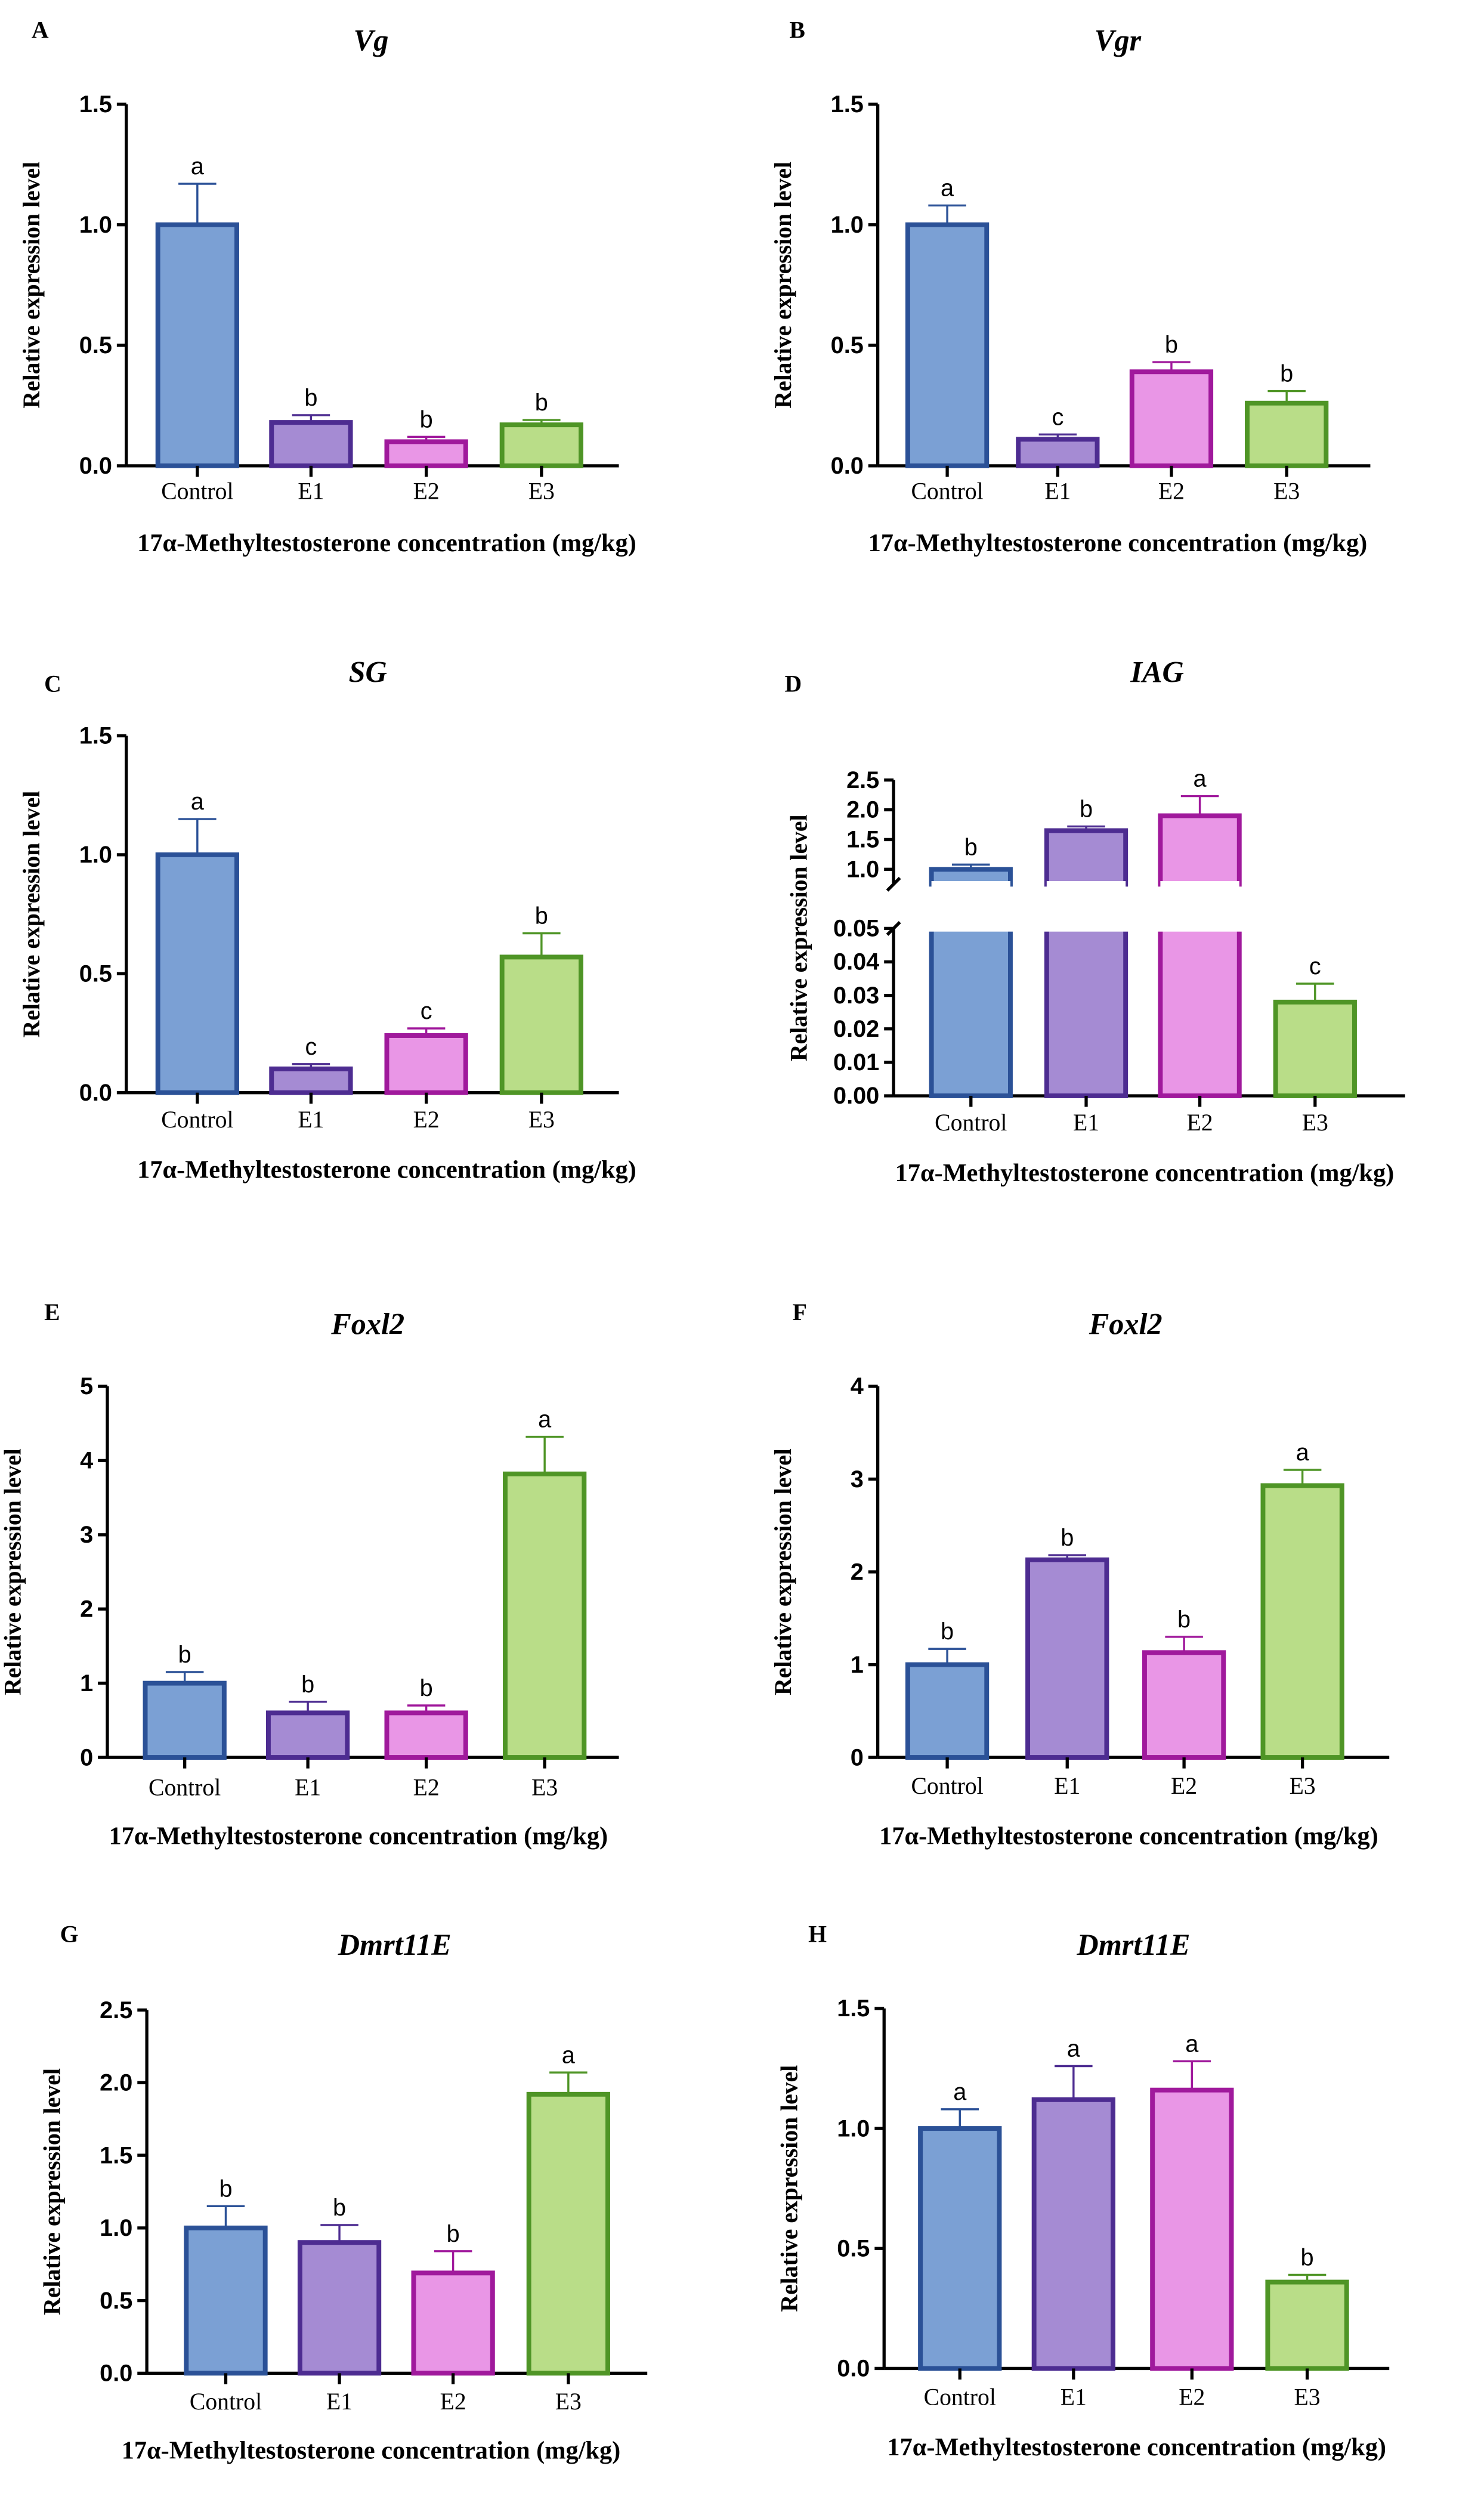 This screenshot has height=2509, width=1484. What do you see at coordinates (1086, 858) in the screenshot?
I see `bar-upper` at bounding box center [1086, 858].